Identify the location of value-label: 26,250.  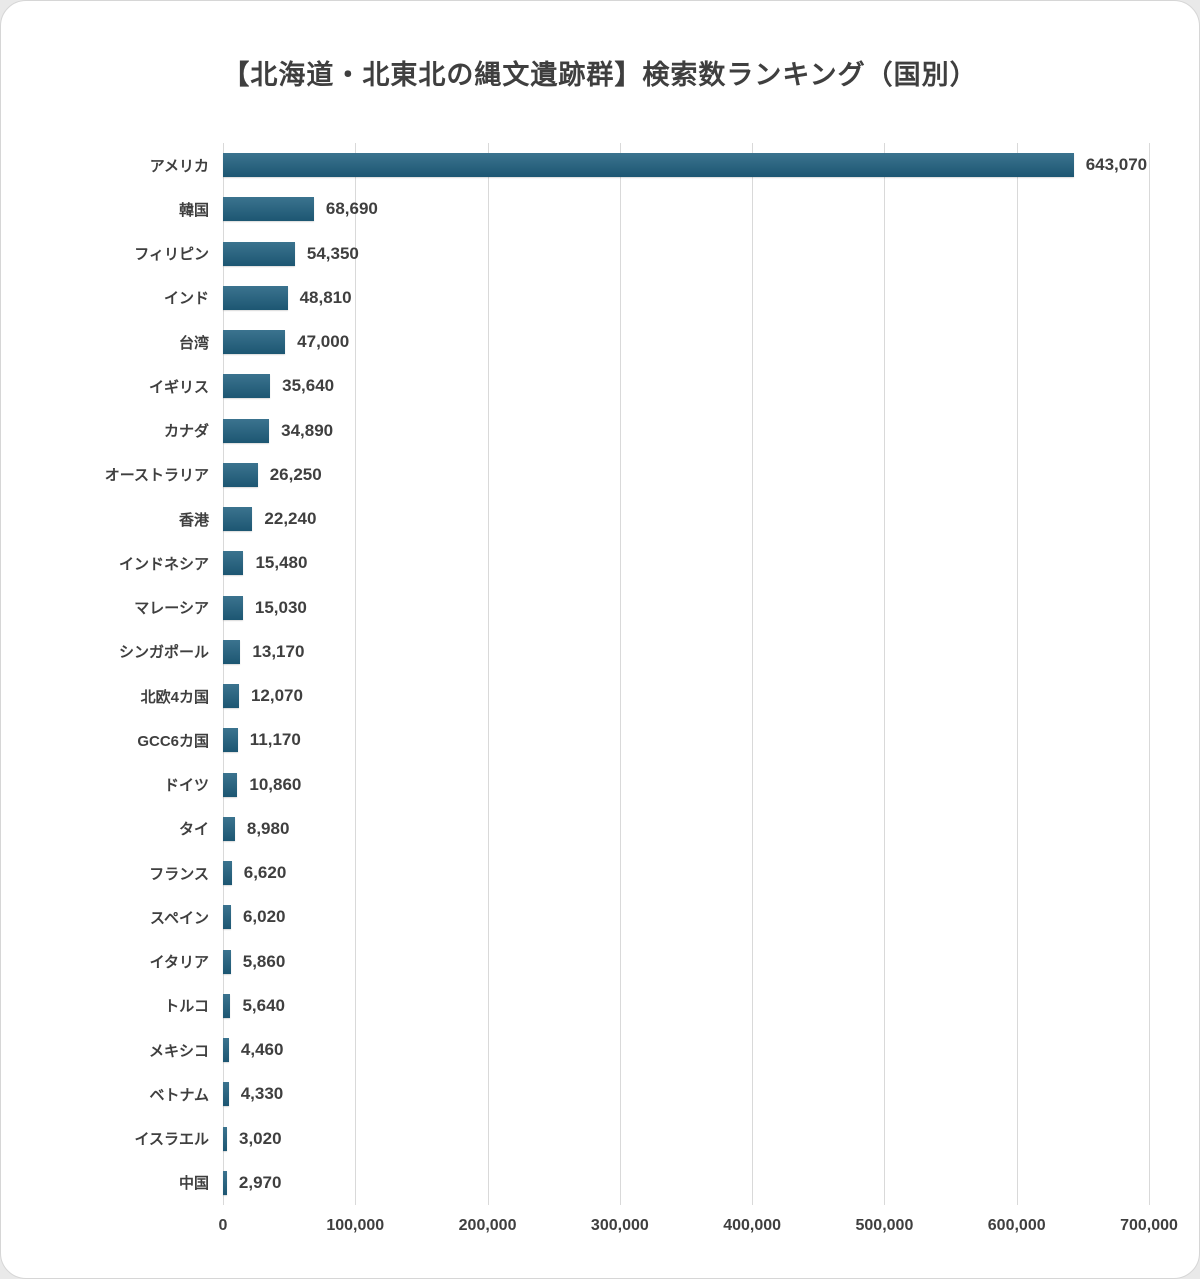
(295, 474).